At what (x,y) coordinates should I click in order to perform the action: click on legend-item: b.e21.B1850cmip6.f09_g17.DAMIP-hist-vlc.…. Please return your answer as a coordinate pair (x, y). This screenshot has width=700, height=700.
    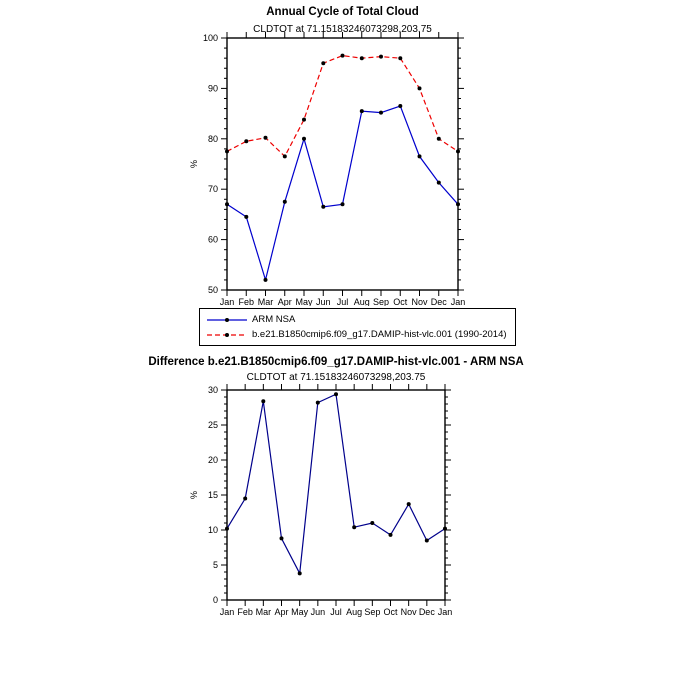
    Looking at the image, I should click on (356, 334).